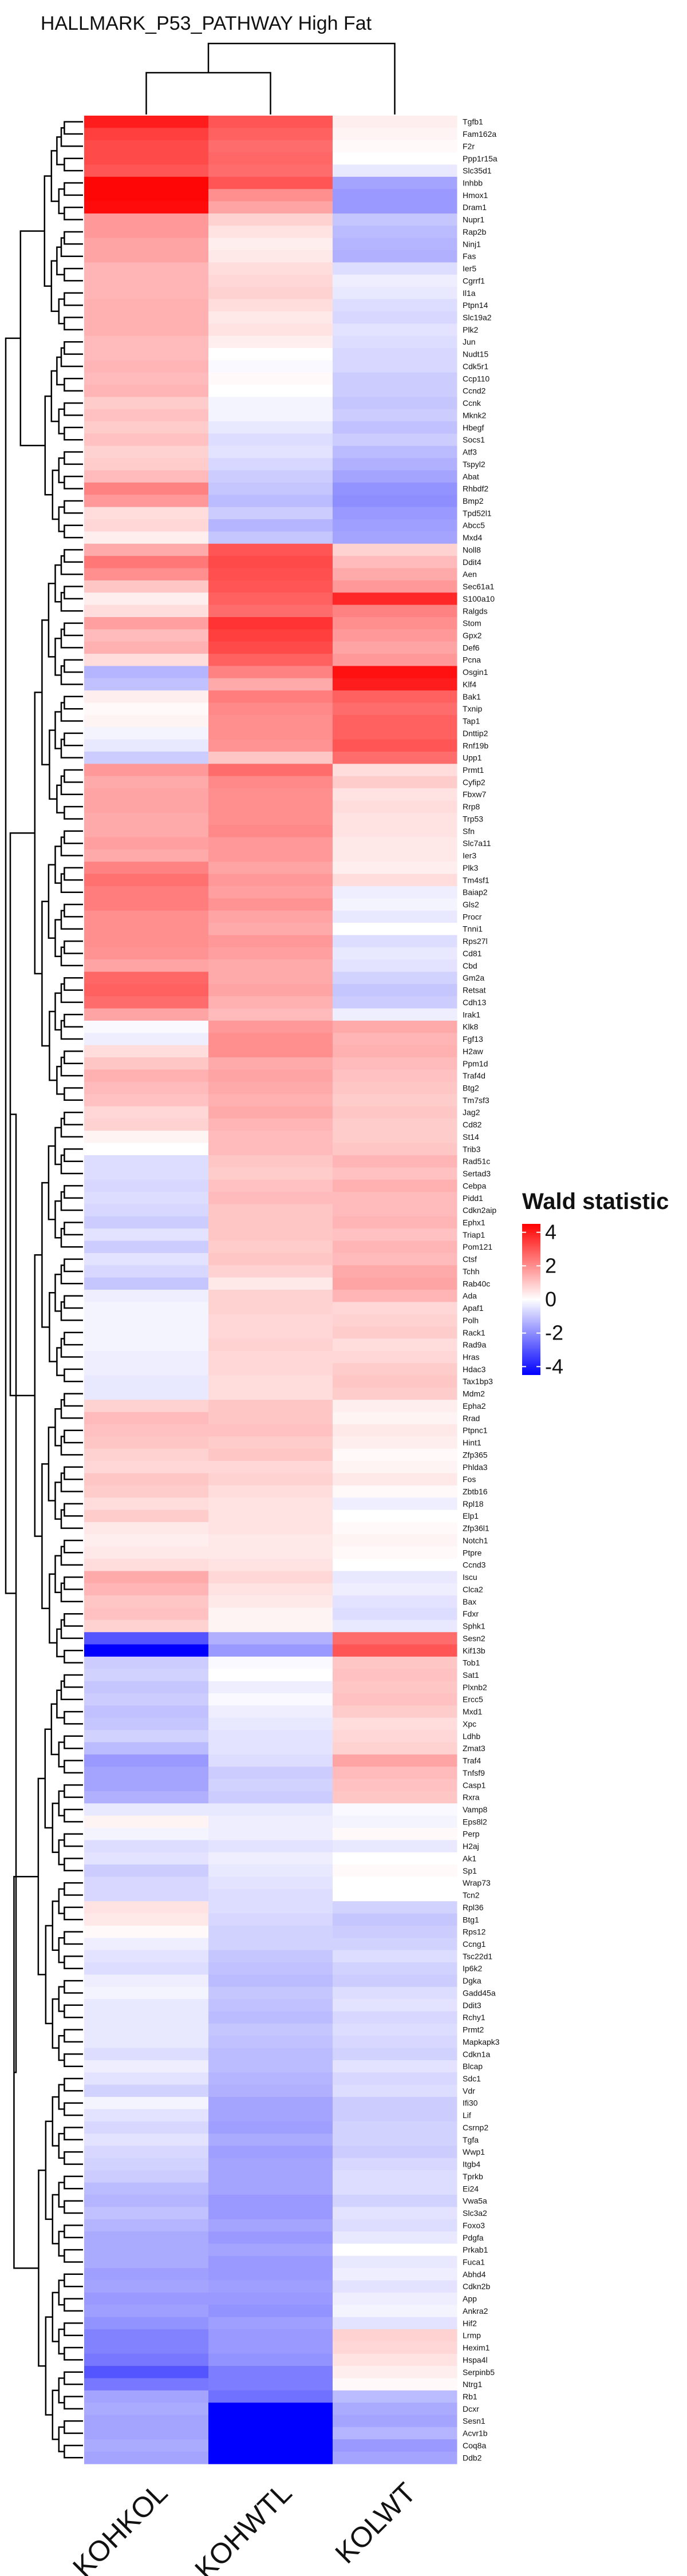 This screenshot has width=687, height=2576. What do you see at coordinates (472, 1014) in the screenshot?
I see `row-label: Irak1` at bounding box center [472, 1014].